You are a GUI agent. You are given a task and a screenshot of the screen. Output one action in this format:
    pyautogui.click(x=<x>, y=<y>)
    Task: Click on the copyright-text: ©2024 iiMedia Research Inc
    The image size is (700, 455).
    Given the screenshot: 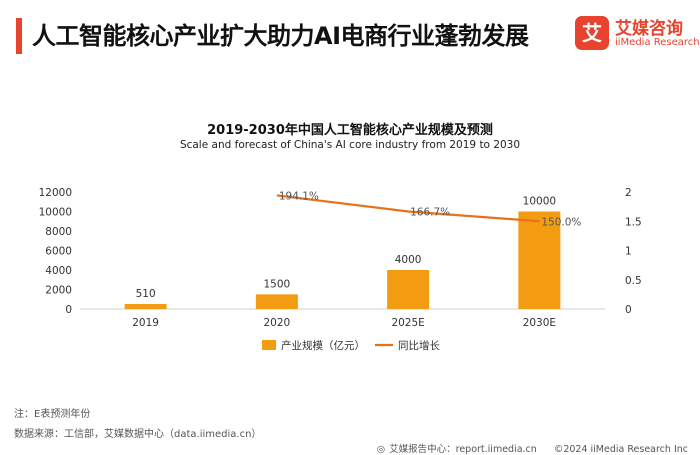 What is the action you would take?
    pyautogui.click(x=620, y=449)
    